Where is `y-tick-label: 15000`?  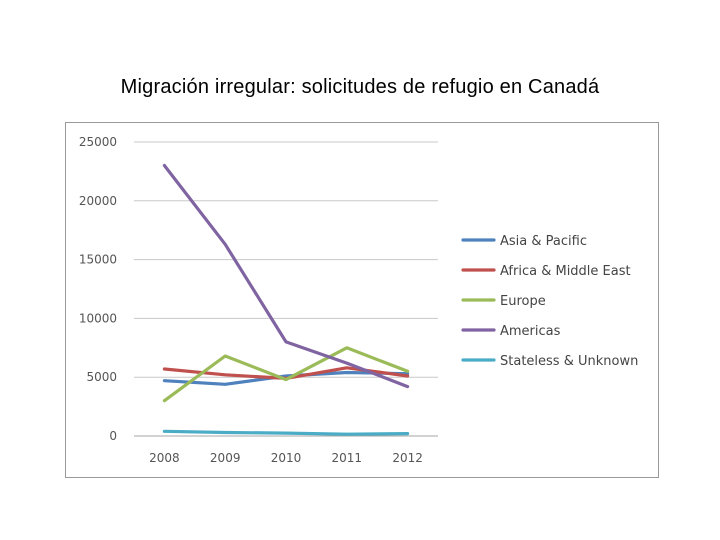
y-tick-label: 15000 is located at coordinates (98, 260).